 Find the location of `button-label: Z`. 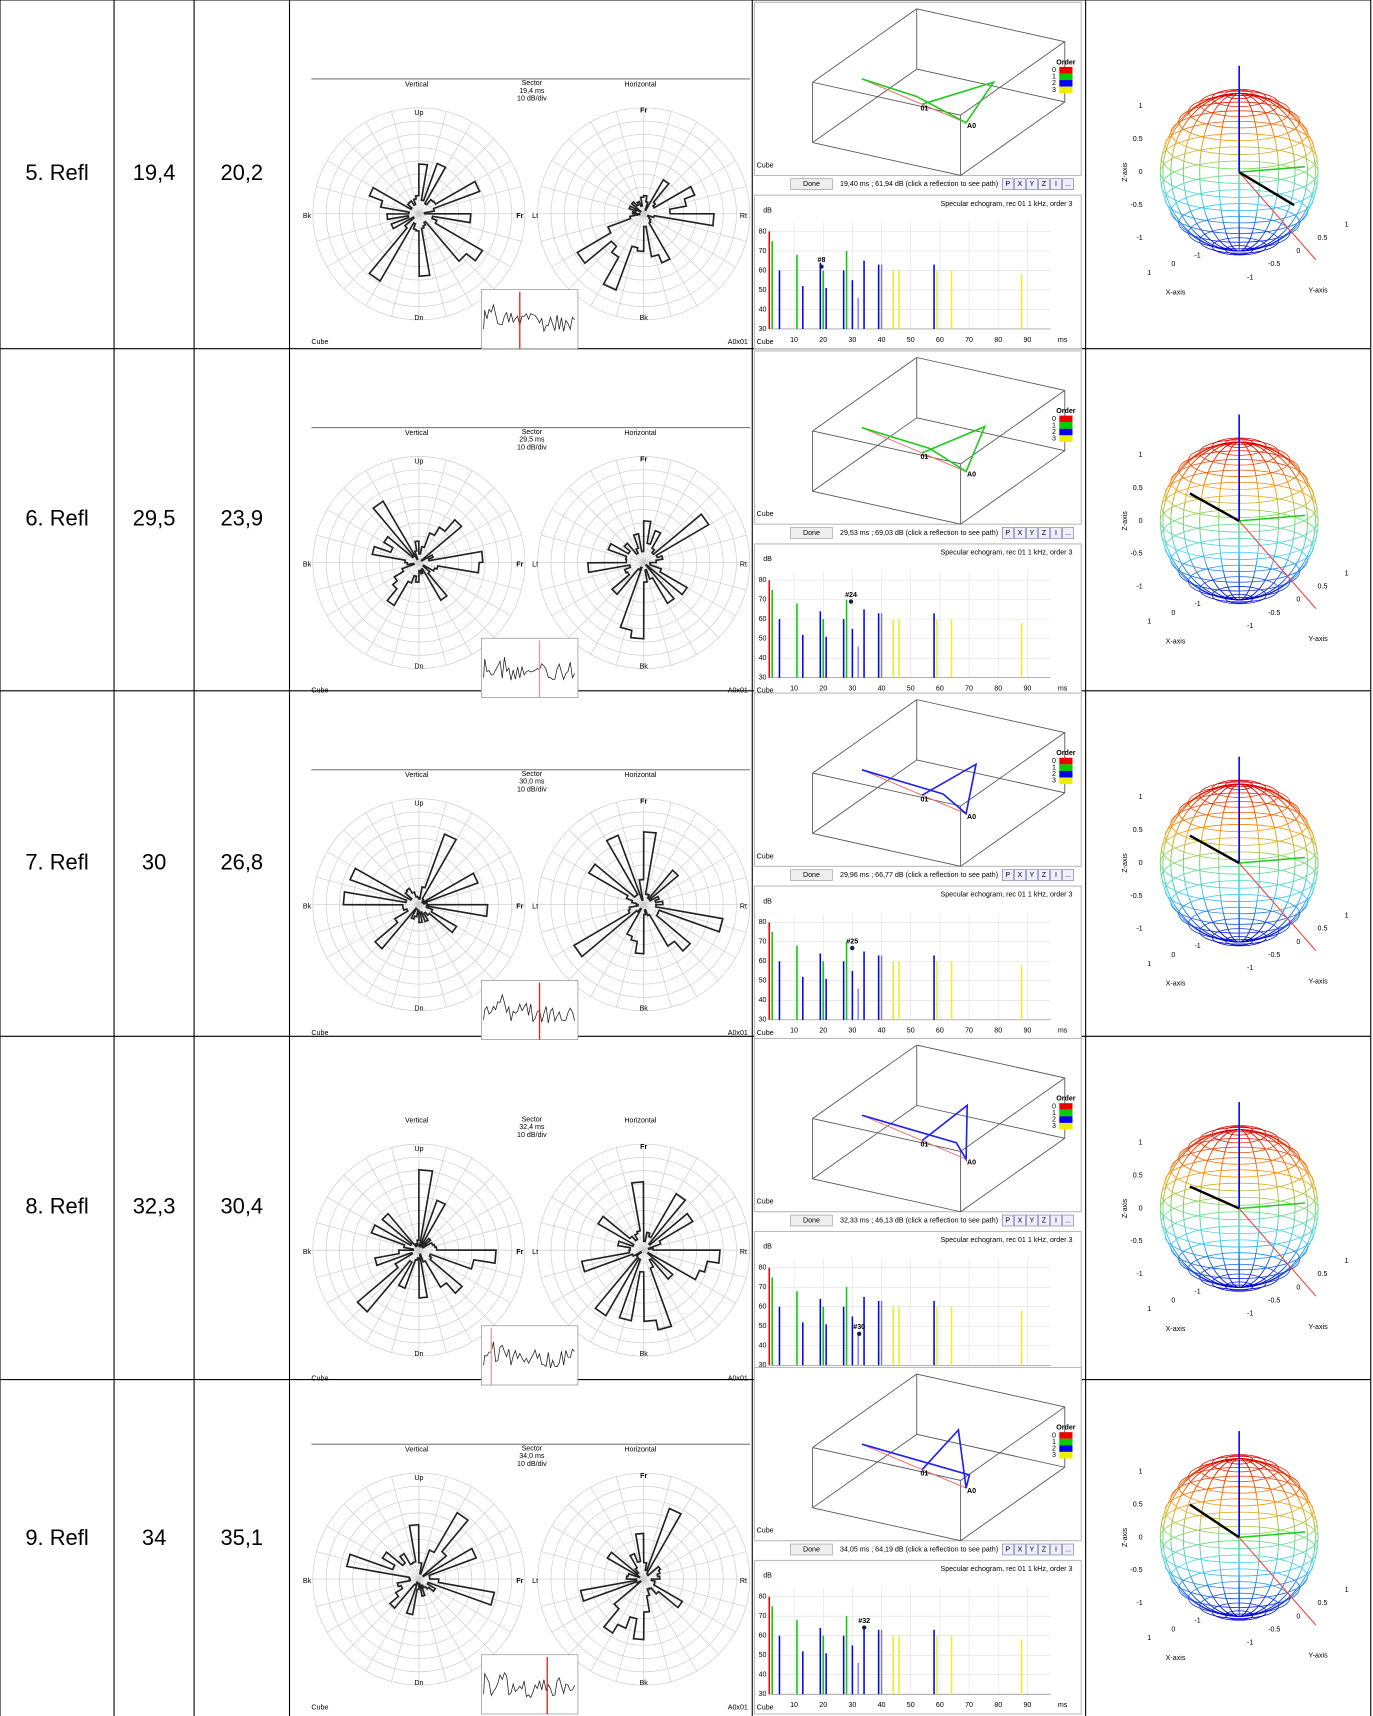

button-label: Z is located at coordinates (1044, 1549).